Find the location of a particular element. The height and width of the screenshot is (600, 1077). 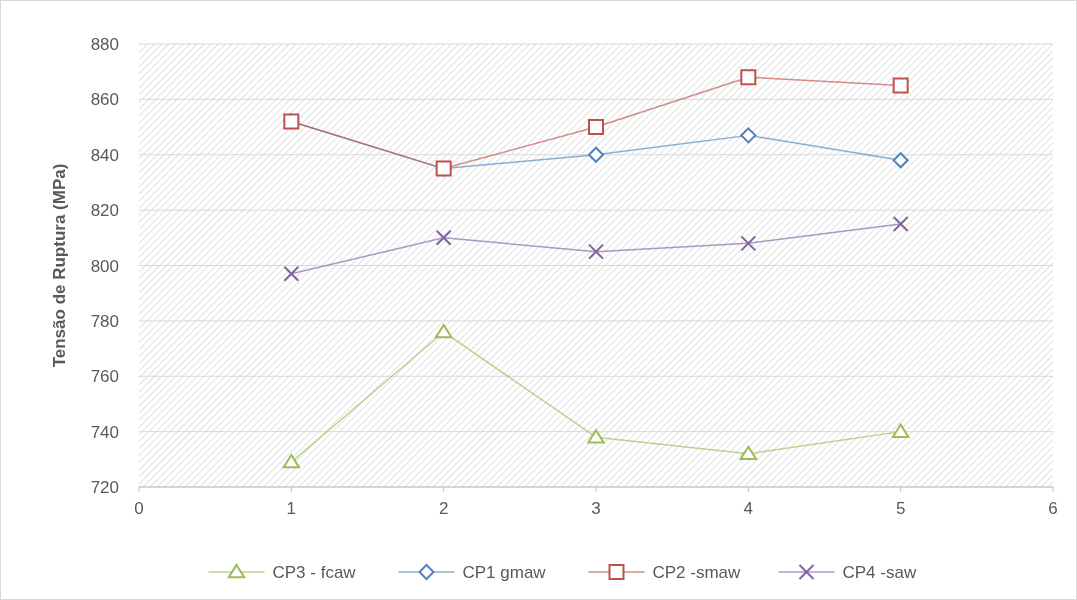

x-tick-label: 6 is located at coordinates (1053, 508).